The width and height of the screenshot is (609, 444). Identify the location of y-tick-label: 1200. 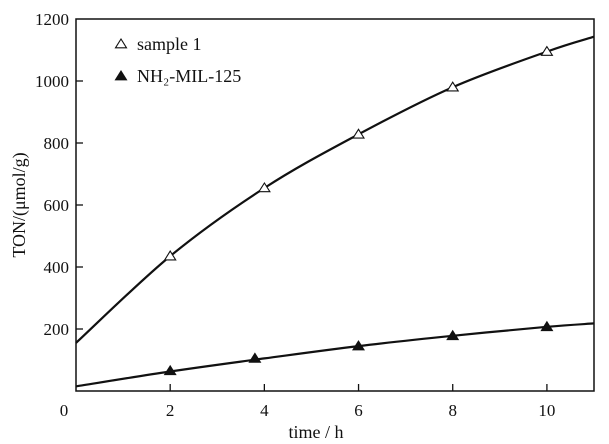
(52, 19).